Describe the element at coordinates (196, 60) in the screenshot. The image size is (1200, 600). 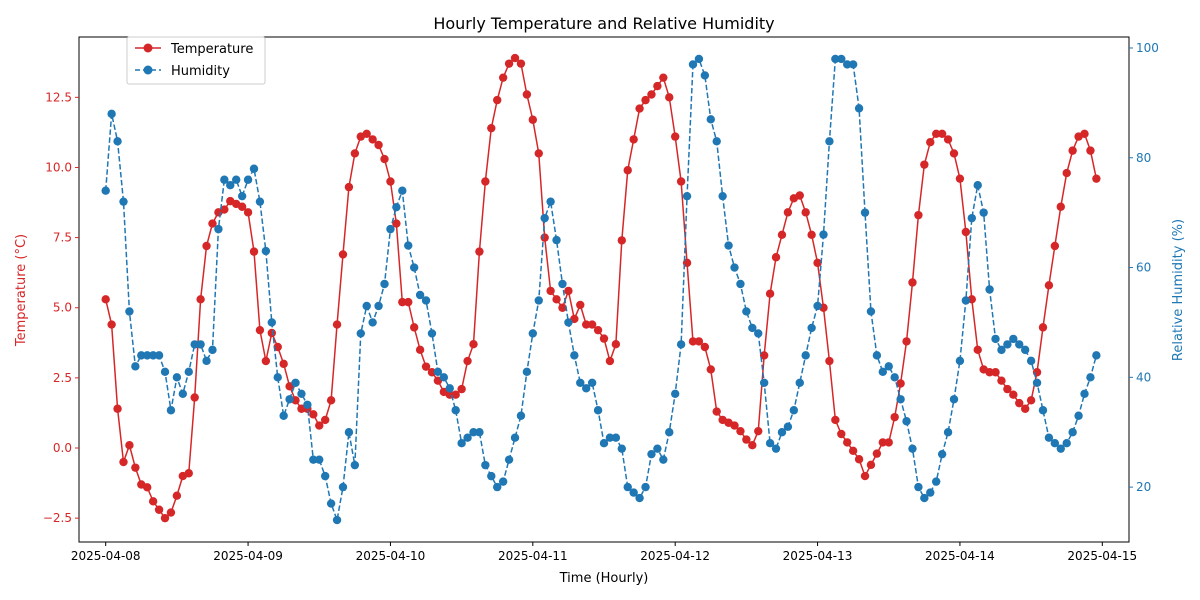
I see `legend-box` at that location.